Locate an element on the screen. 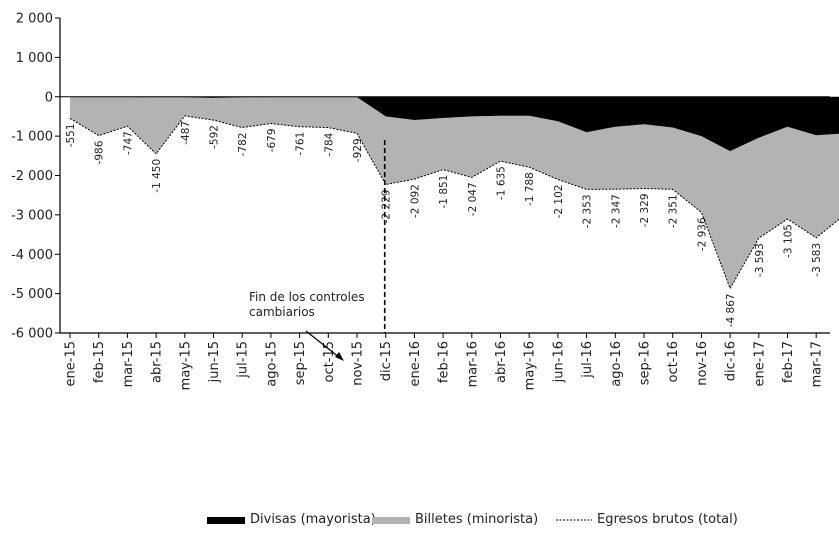 Image resolution: width=839 pixels, height=536 pixels. legend-label-billetes: Billetes (minorista) is located at coordinates (476, 519).